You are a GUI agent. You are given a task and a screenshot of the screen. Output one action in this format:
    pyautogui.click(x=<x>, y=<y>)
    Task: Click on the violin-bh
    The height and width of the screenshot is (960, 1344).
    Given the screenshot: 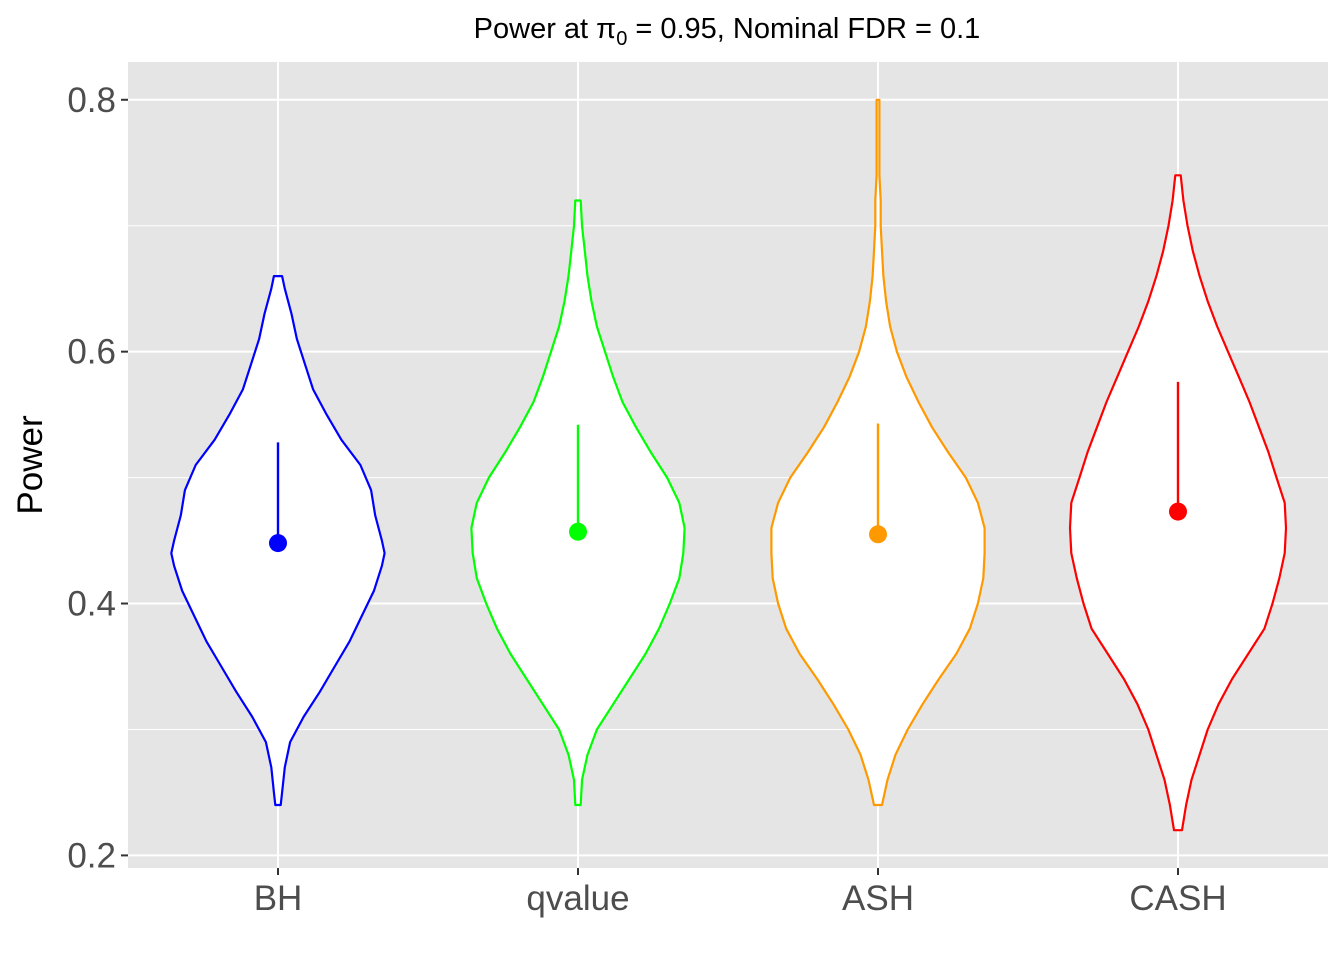 What is the action you would take?
    pyautogui.click(x=278, y=541)
    